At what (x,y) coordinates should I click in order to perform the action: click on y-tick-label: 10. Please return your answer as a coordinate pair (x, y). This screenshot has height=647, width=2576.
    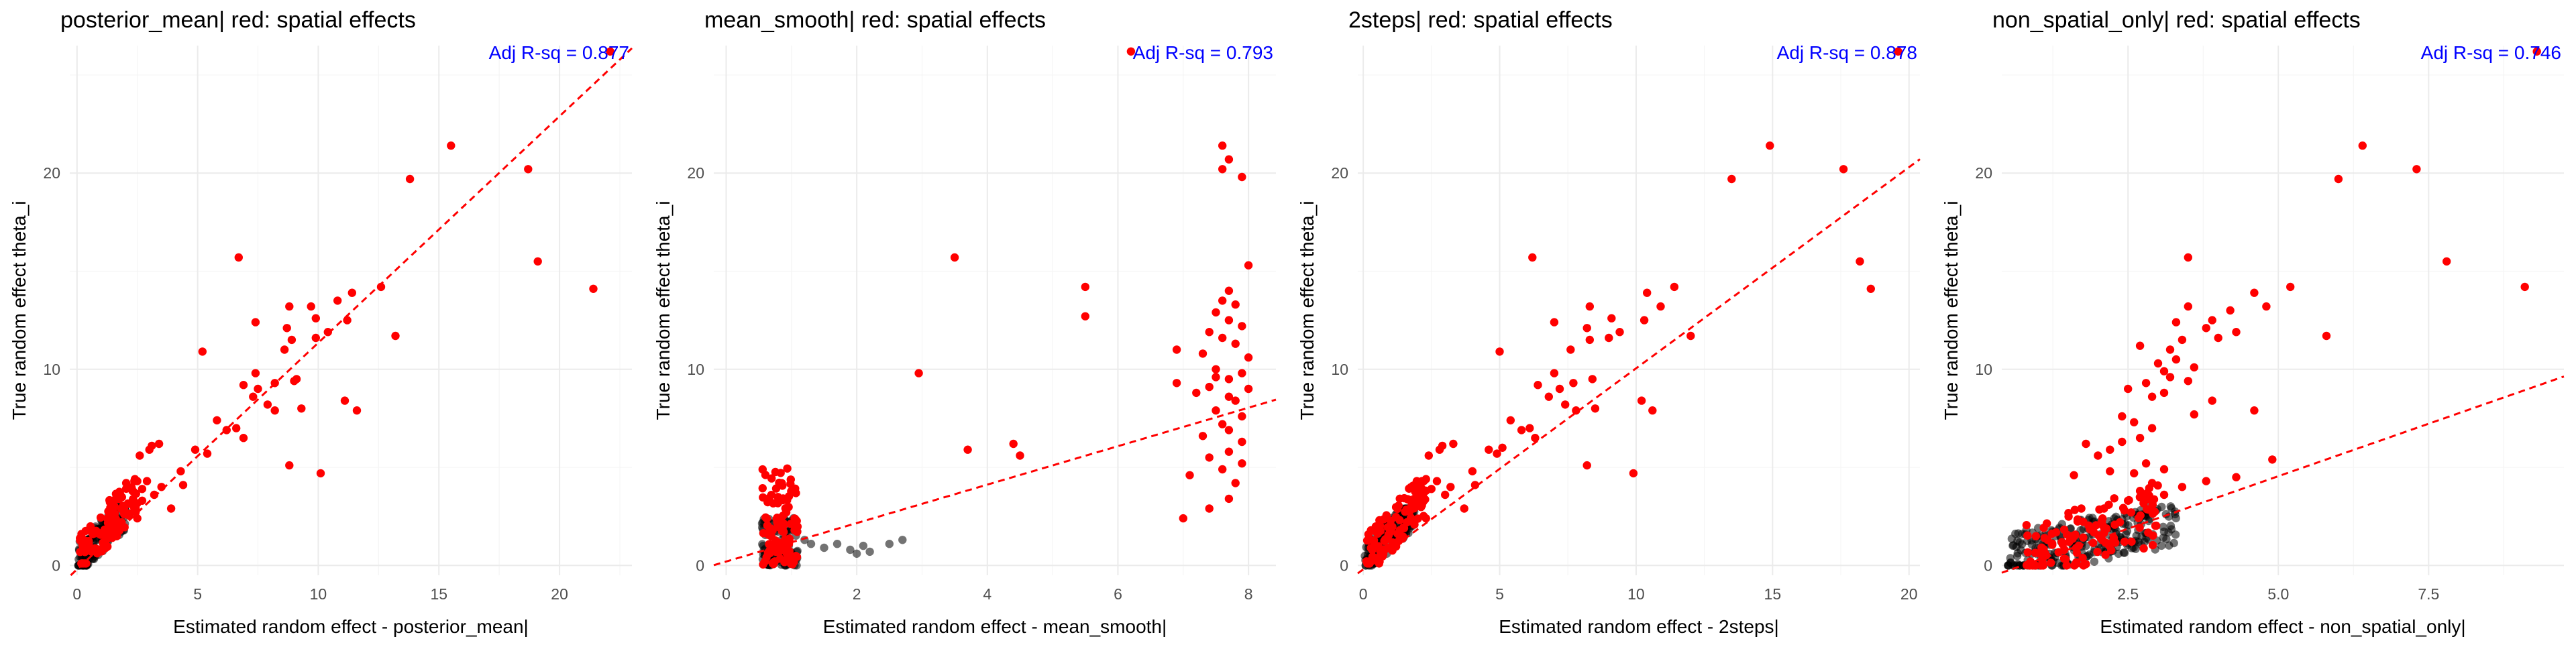
    Looking at the image, I should click on (1339, 370).